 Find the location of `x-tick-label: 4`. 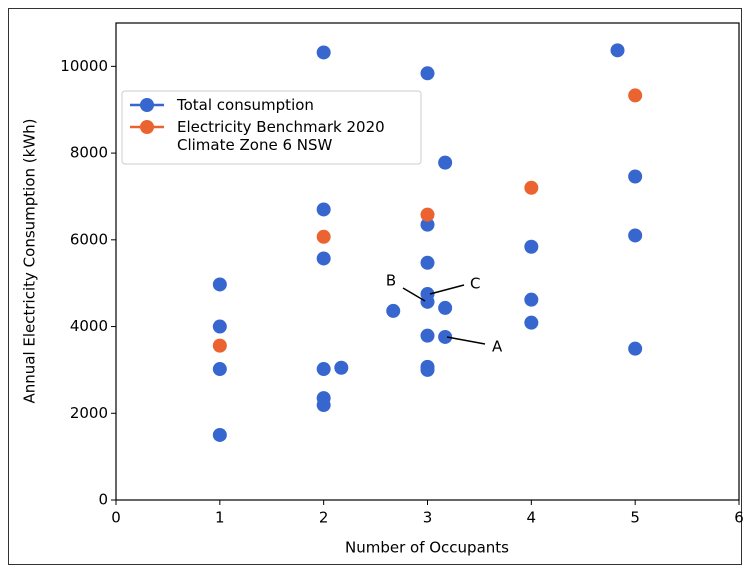

x-tick-label: 4 is located at coordinates (532, 518).